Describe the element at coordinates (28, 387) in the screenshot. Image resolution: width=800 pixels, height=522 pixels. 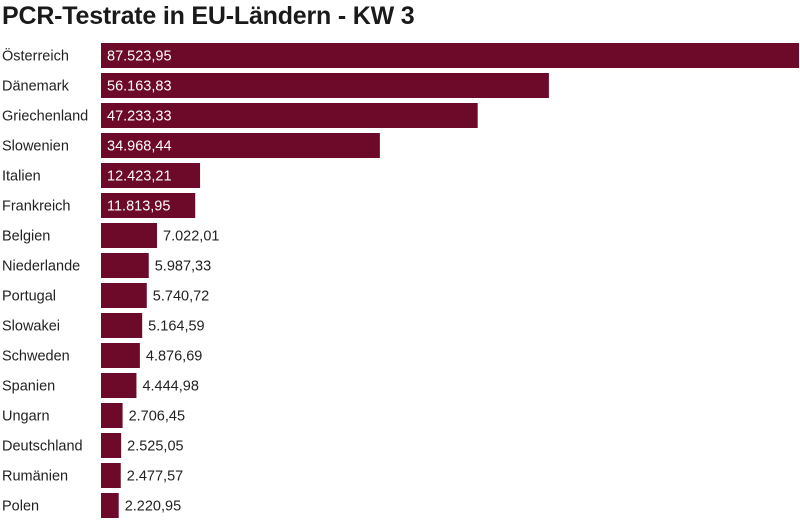
I see `category-label: Spanien` at that location.